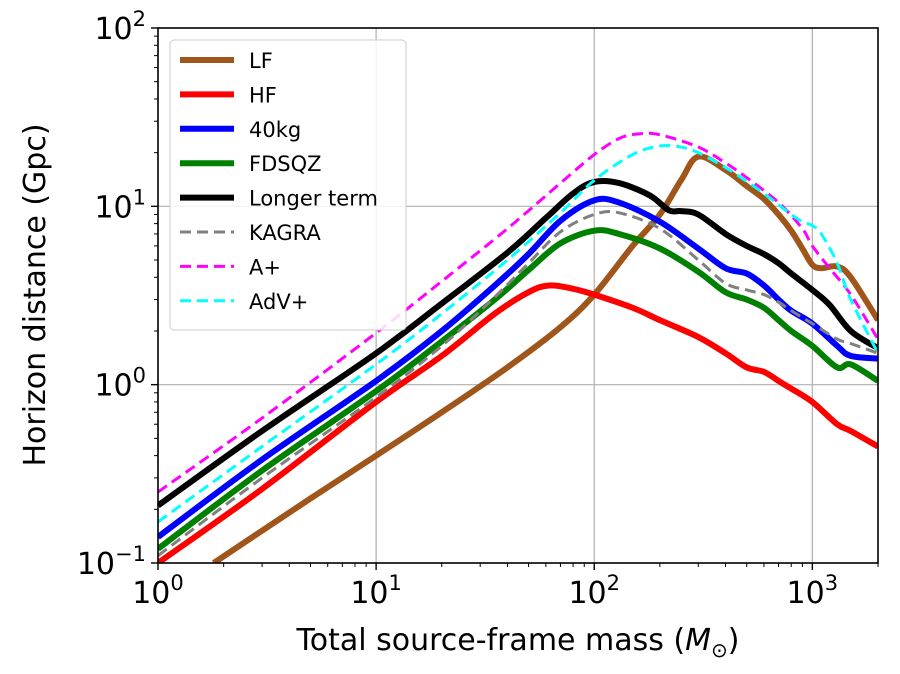 The height and width of the screenshot is (674, 900). Describe the element at coordinates (275, 130) in the screenshot. I see `legend-label-40kg: 40kg` at that location.